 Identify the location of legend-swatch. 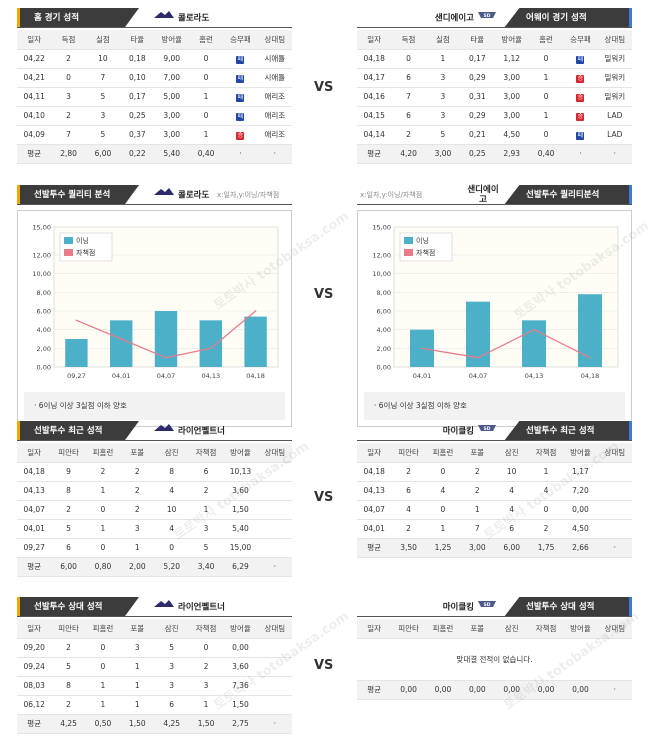
(408, 240).